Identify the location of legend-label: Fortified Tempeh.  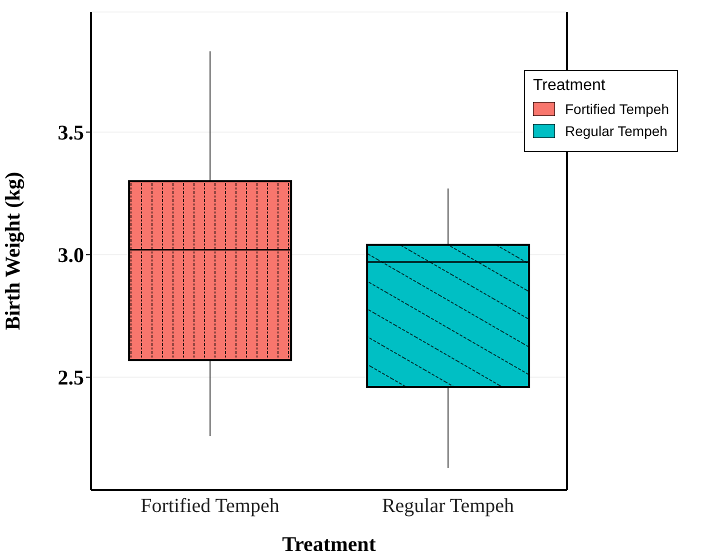
(616, 109).